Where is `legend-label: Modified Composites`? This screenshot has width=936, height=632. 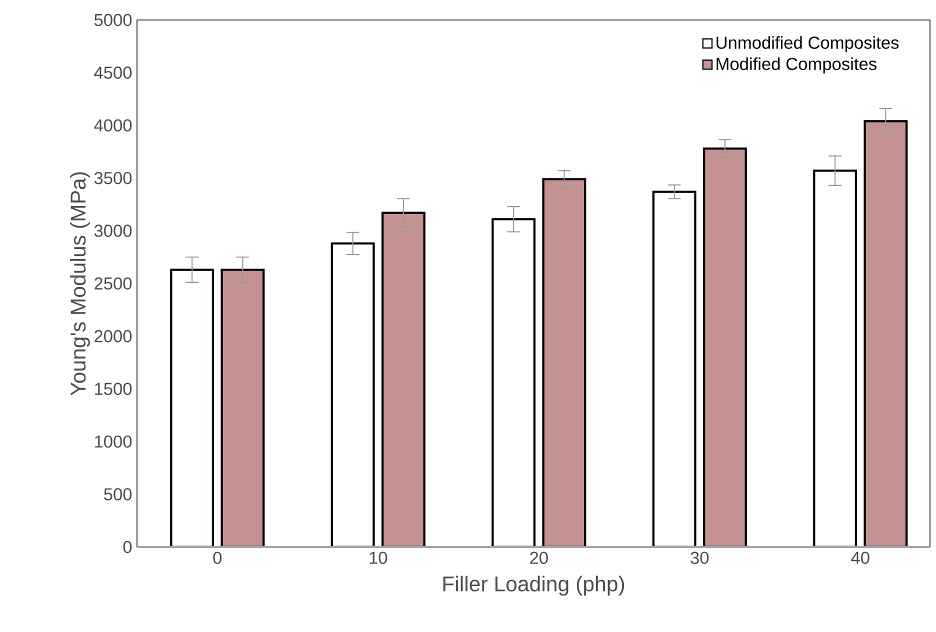 legend-label: Modified Composites is located at coordinates (796, 65).